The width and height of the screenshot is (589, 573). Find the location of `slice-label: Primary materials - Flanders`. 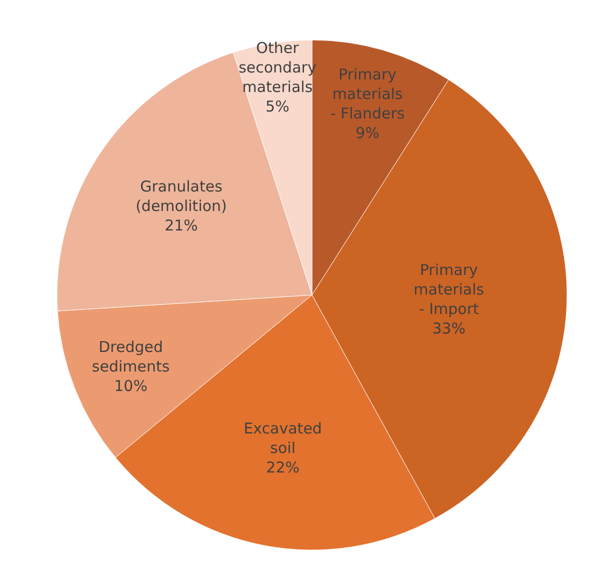

slice-label: Primary materials - Flanders is located at coordinates (367, 93).